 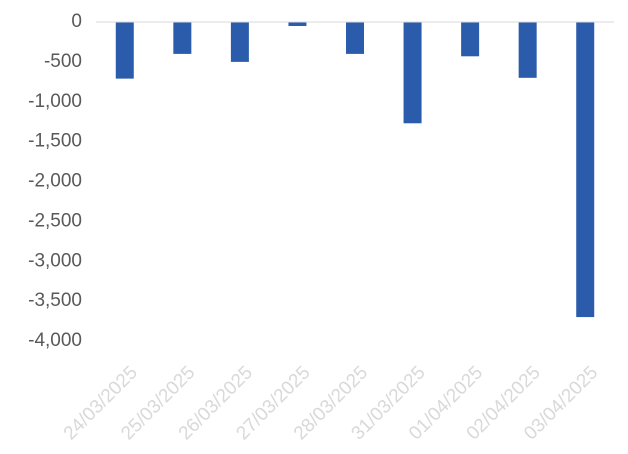 I want to click on y-tick-label: -1,500, so click(x=55, y=141).